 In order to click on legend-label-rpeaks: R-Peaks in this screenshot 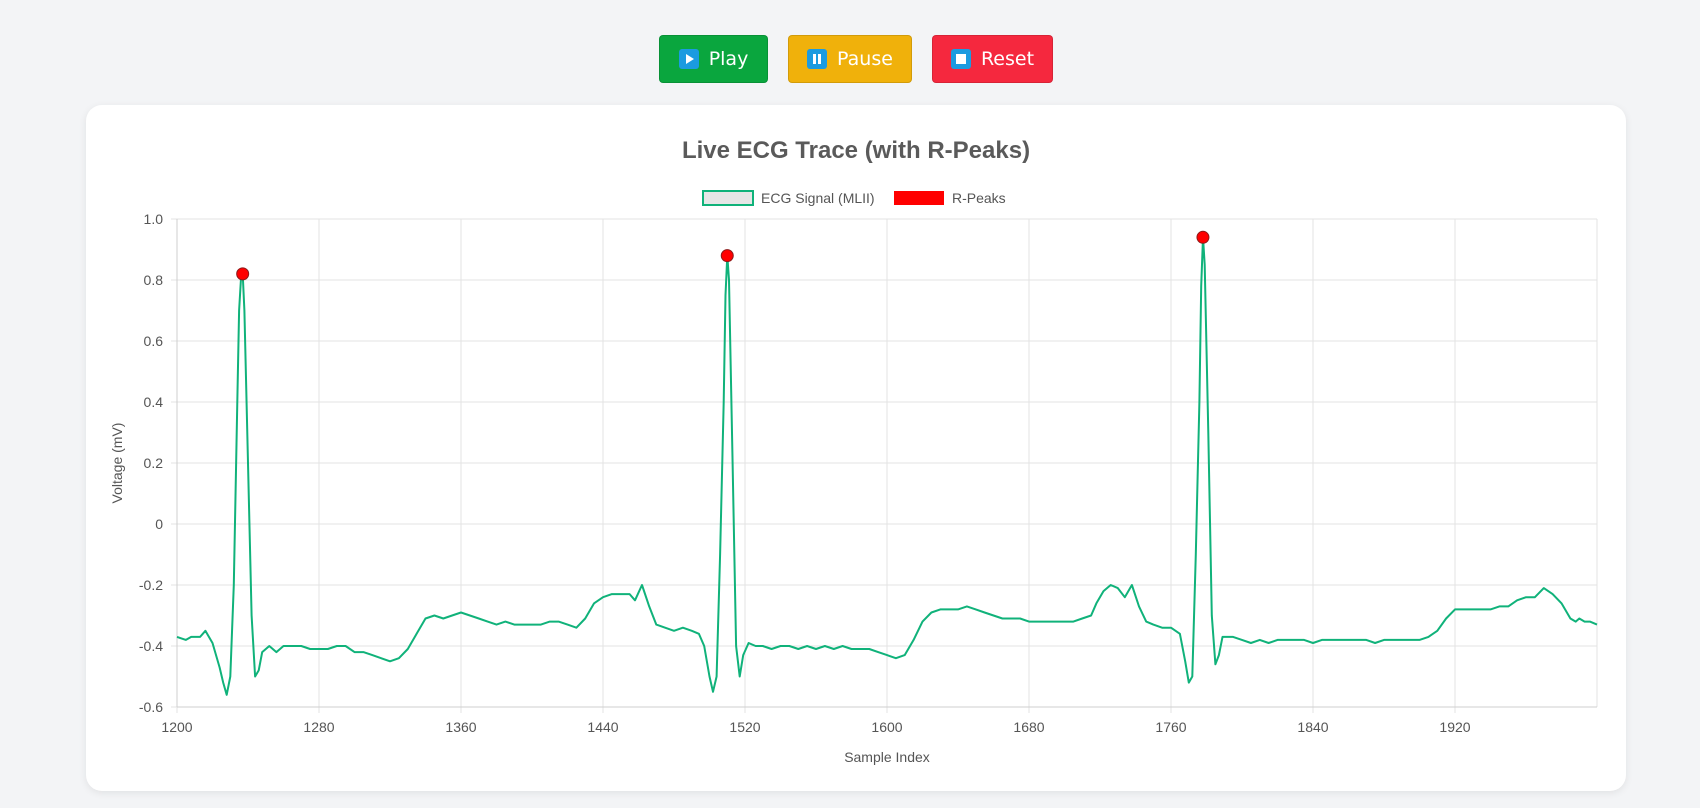, I will do `click(979, 198)`.